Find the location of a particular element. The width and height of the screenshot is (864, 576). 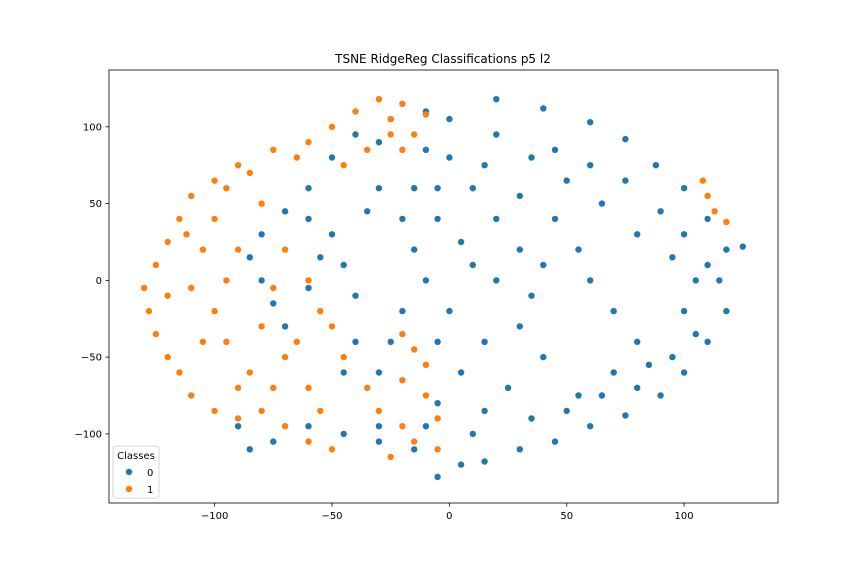

legend: Classes 0 1 is located at coordinates (136, 472).